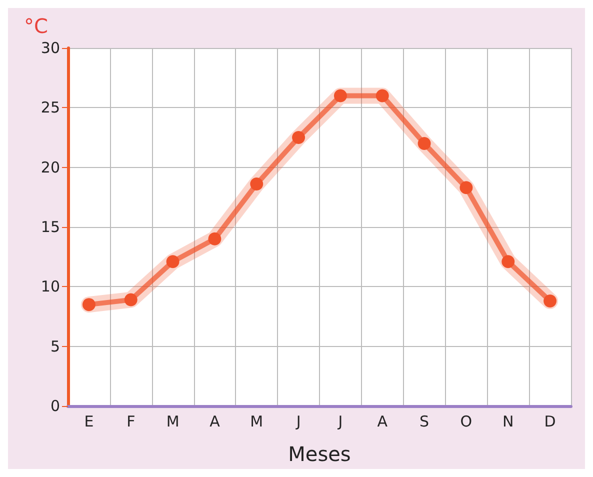 This screenshot has height=477, width=593. I want to click on y-tick-label: 20, so click(50, 167).